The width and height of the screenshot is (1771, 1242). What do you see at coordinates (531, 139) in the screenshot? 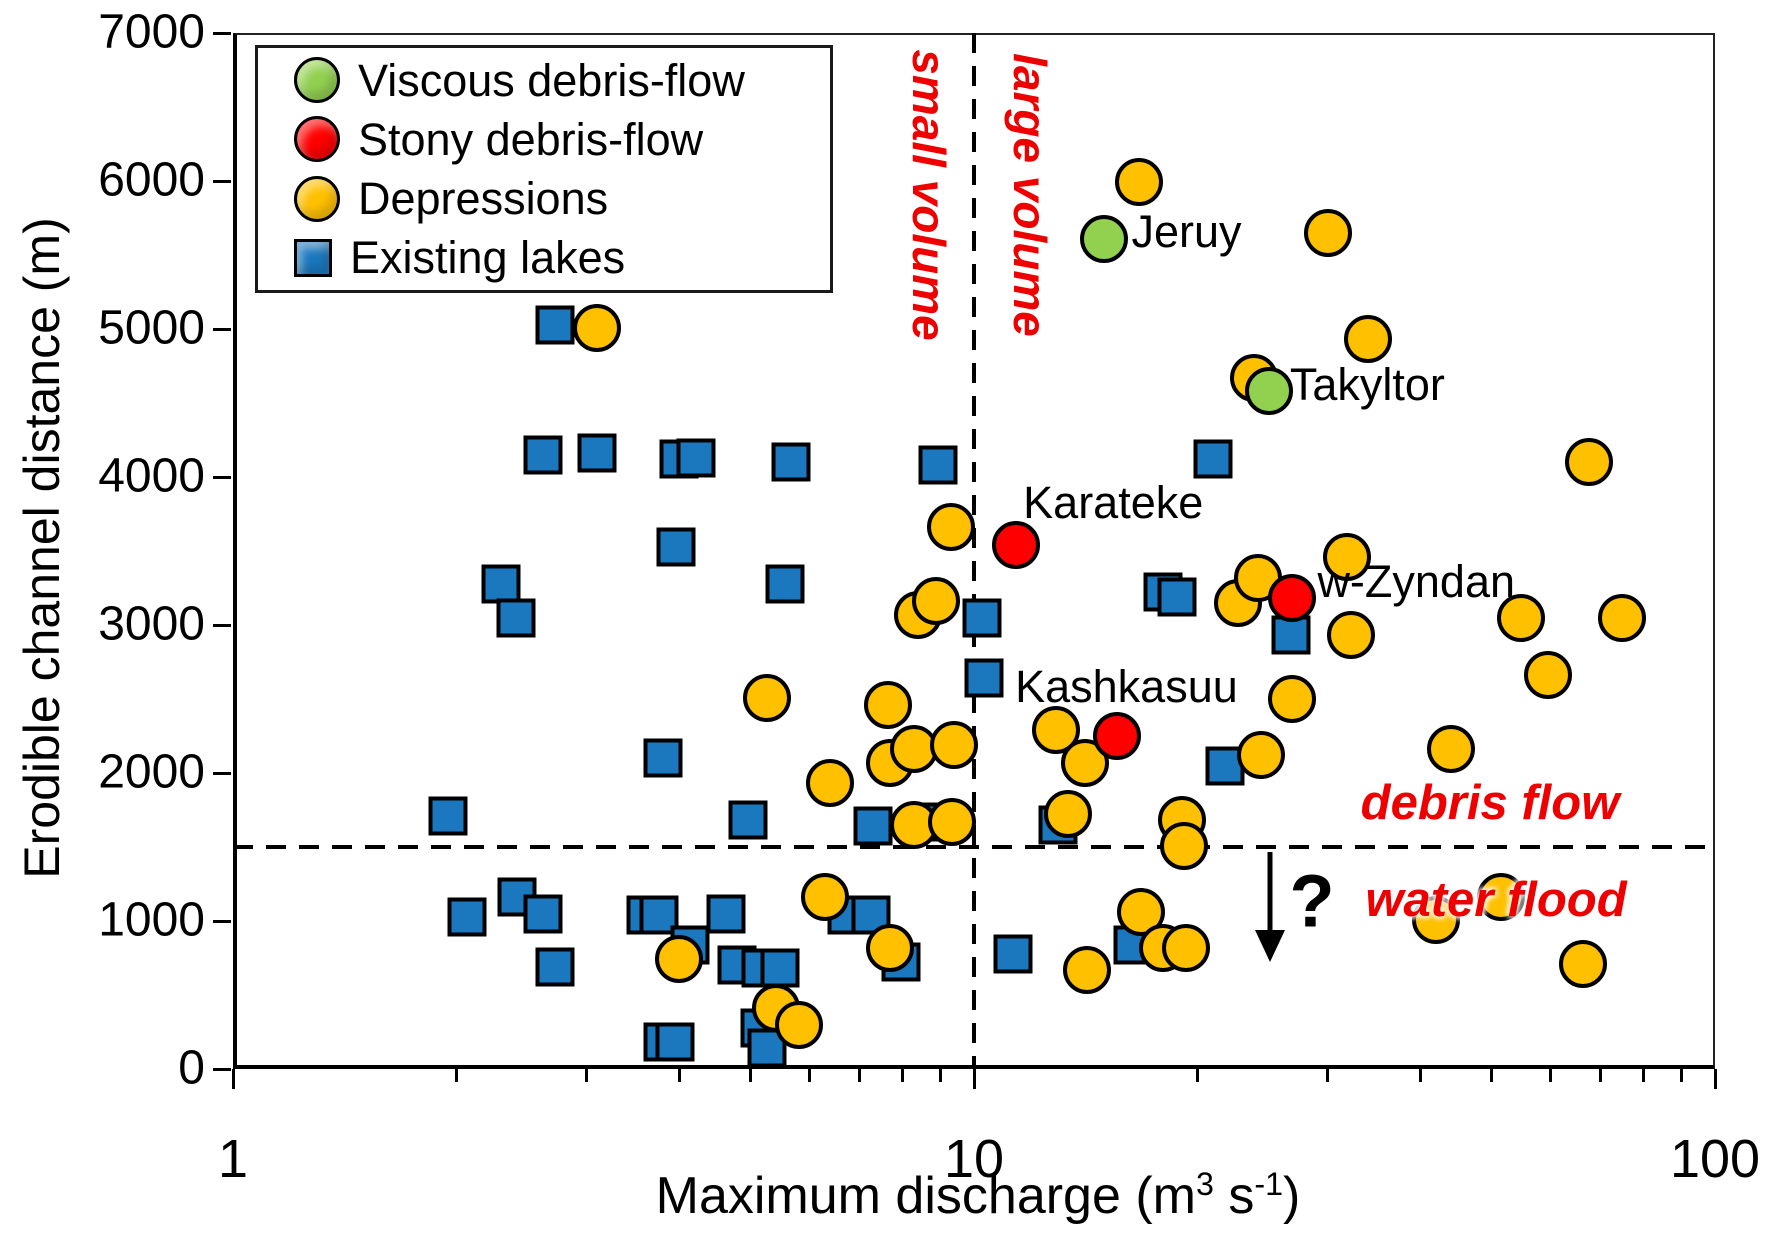
I see `legend-item-label: Stony debris-flow` at bounding box center [531, 139].